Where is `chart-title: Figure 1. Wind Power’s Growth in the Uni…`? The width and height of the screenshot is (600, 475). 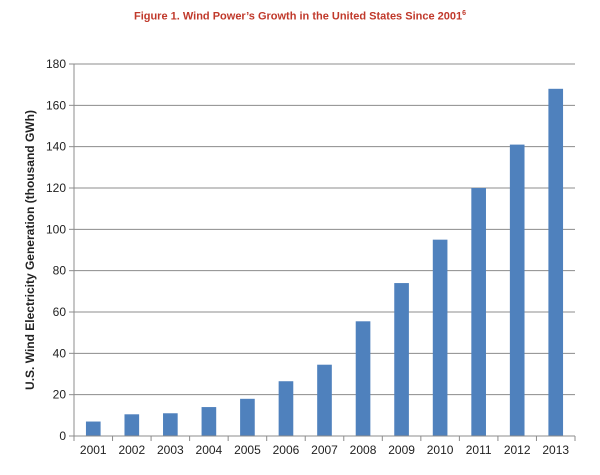
chart-title: Figure 1. Wind Power’s Growth in the Uni… is located at coordinates (300, 16).